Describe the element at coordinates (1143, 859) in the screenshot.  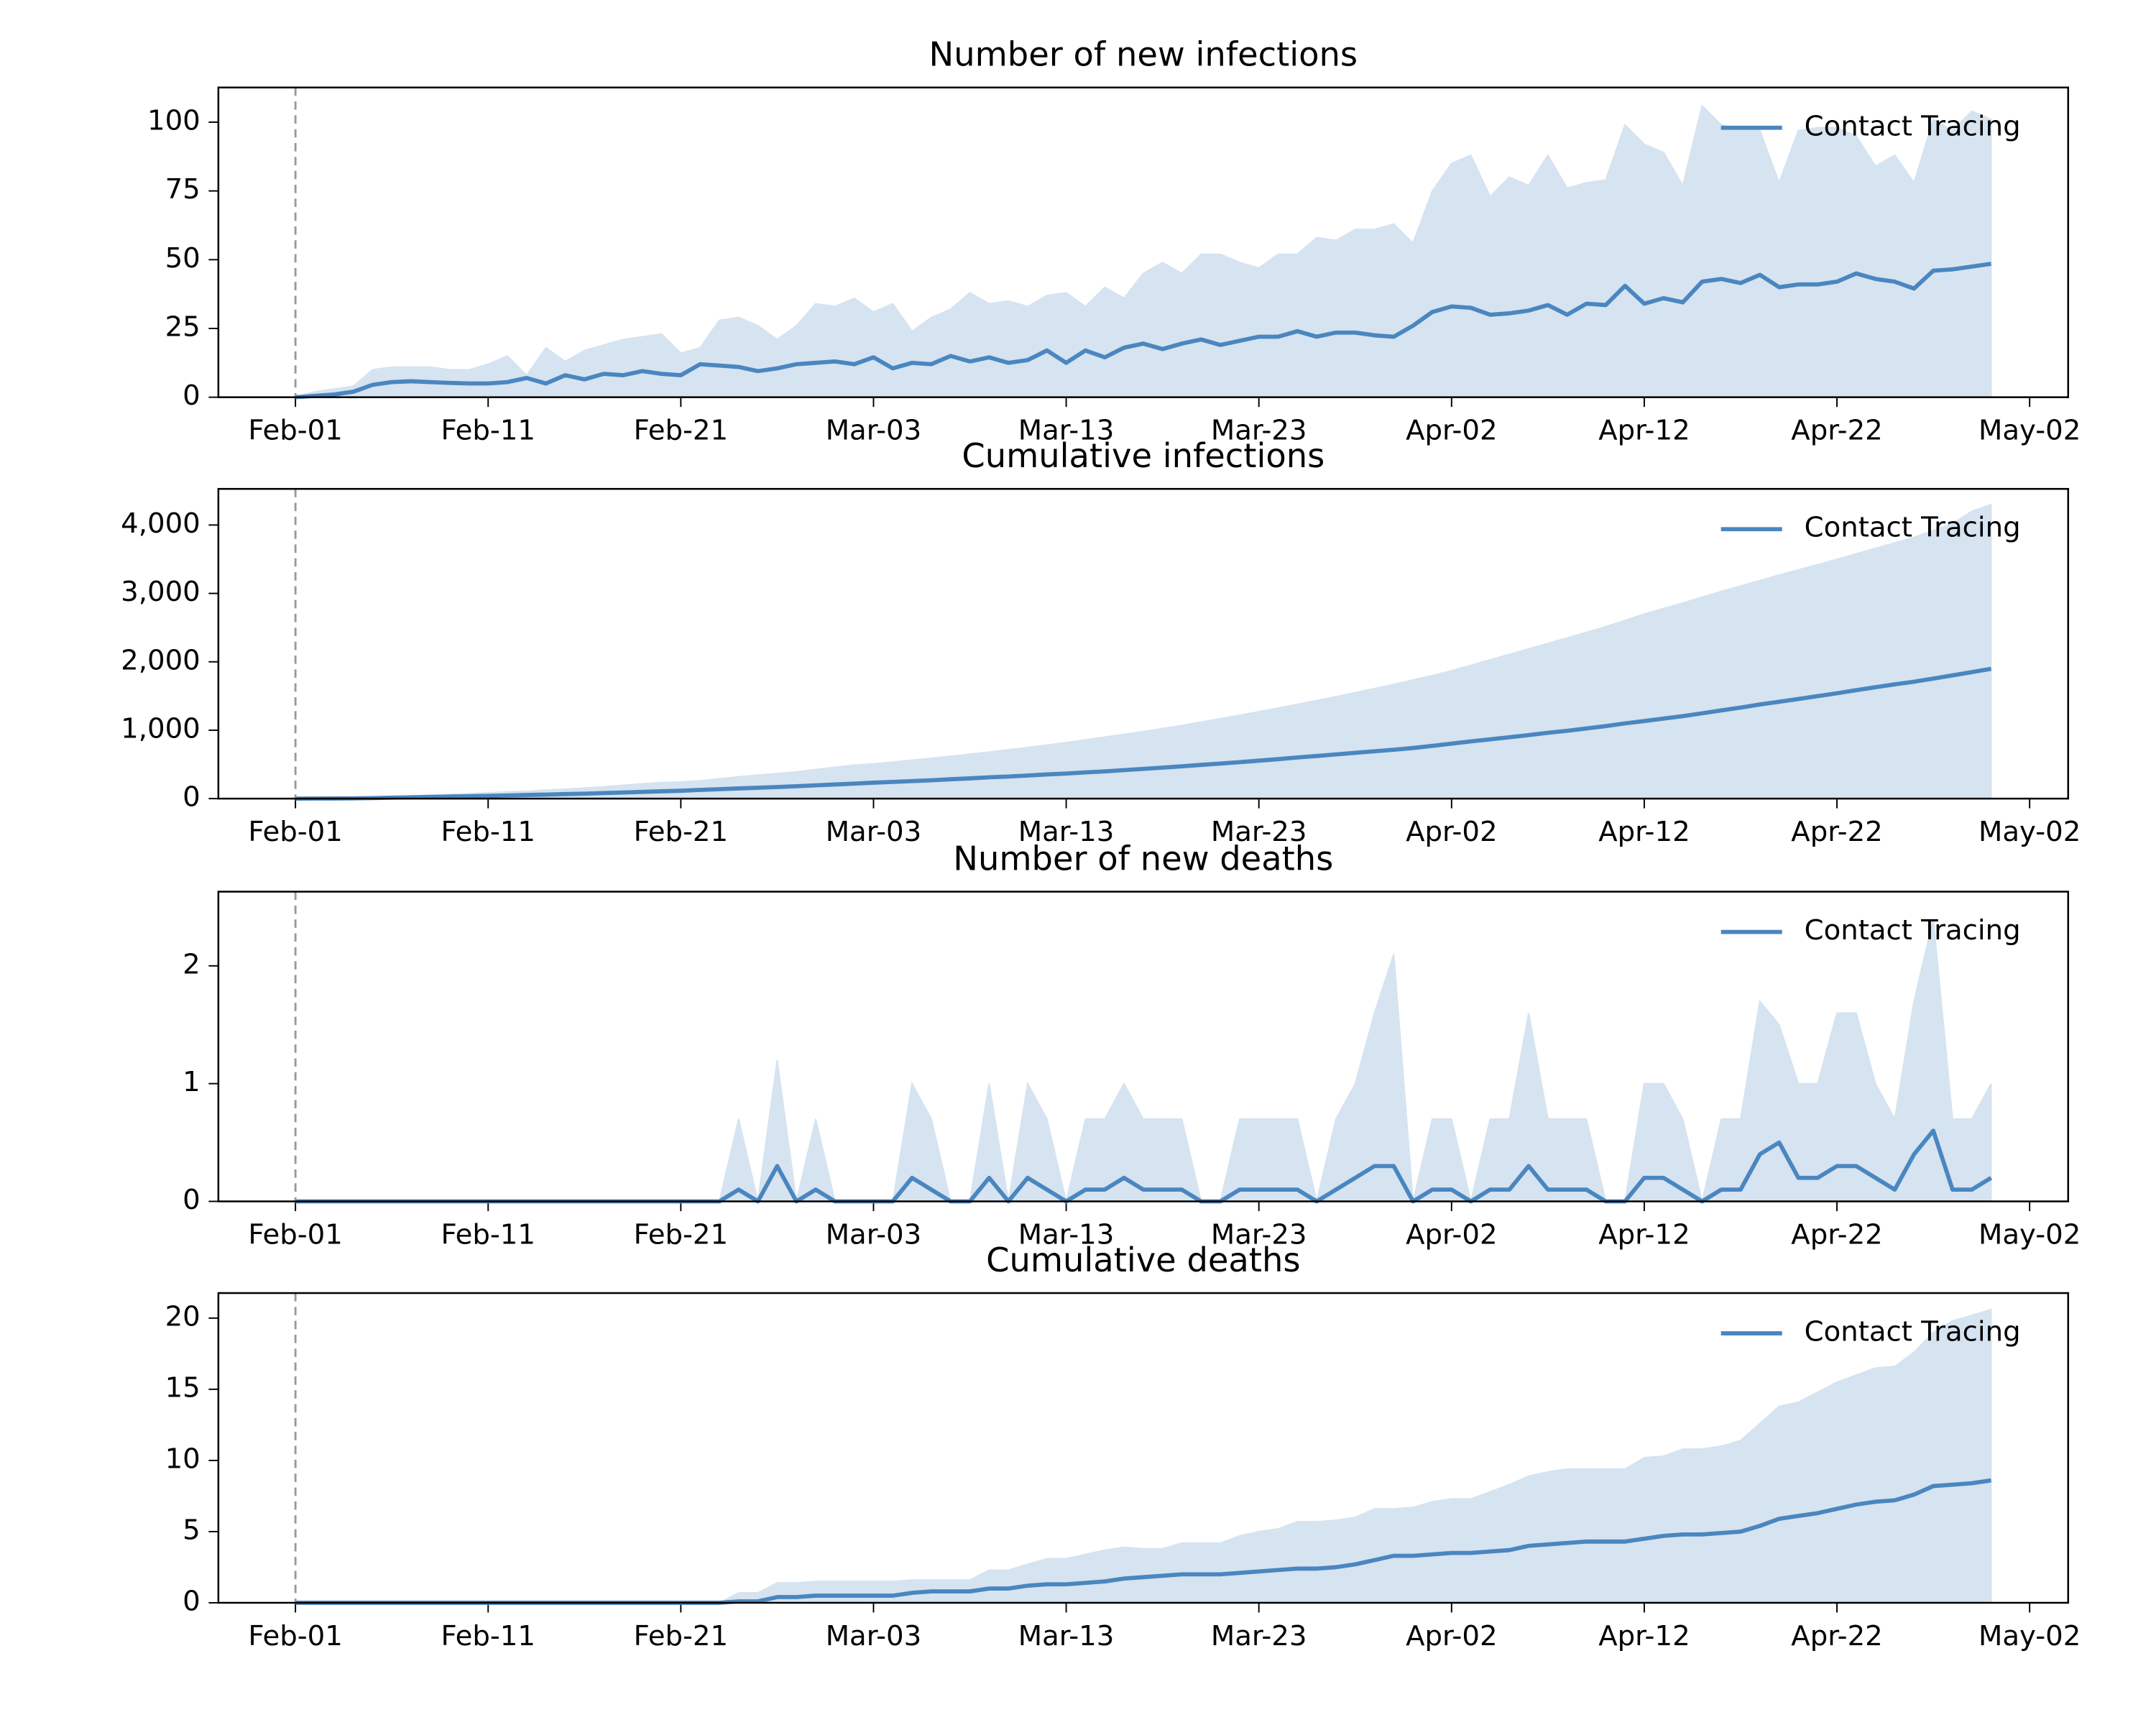
I see `chart-title: Number of new deaths` at that location.